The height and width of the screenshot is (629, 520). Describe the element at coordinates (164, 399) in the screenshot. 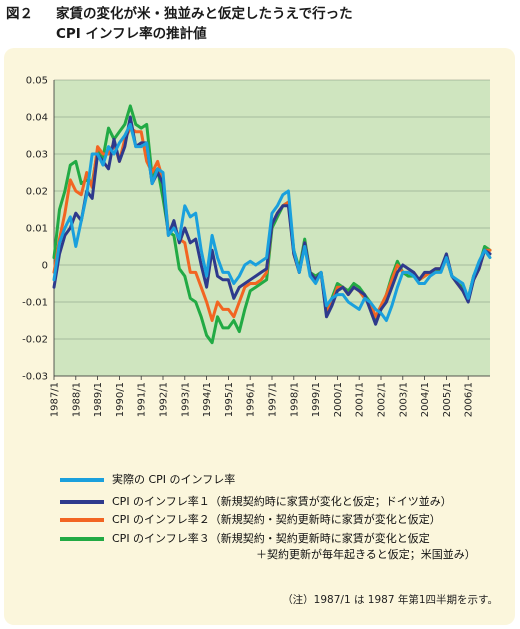

I see `x-tick-label: 1992/1` at that location.